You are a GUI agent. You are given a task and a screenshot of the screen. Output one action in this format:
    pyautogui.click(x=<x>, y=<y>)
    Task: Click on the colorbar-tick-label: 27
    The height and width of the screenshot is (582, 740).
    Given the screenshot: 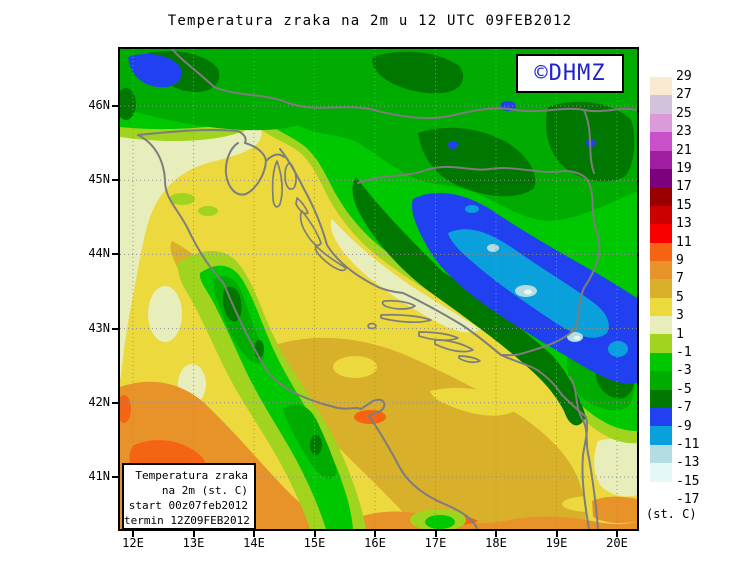 What is the action you would take?
    pyautogui.click(x=684, y=95)
    